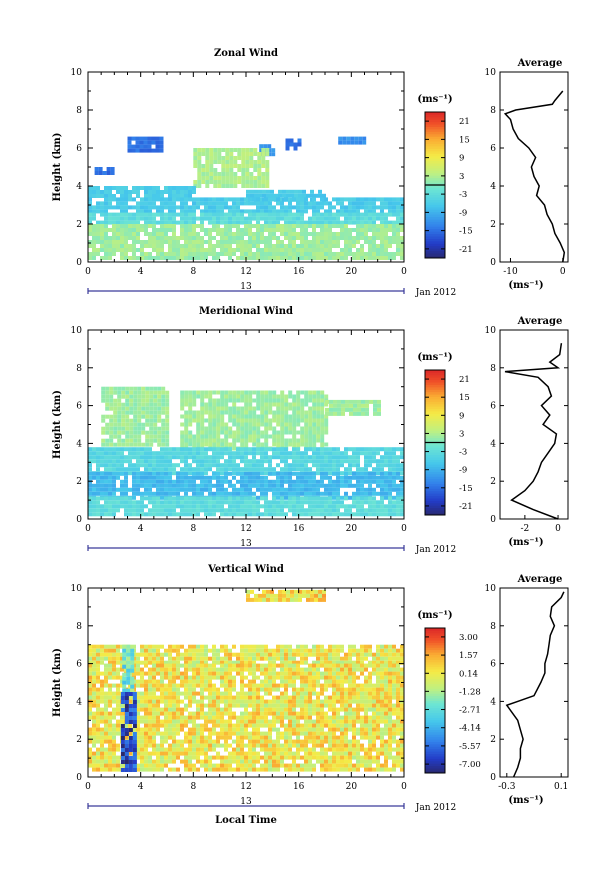 This screenshot has width=616, height=873. Describe the element at coordinates (493, 187) in the screenshot. I see `avg-y-tick-label: 4` at that location.